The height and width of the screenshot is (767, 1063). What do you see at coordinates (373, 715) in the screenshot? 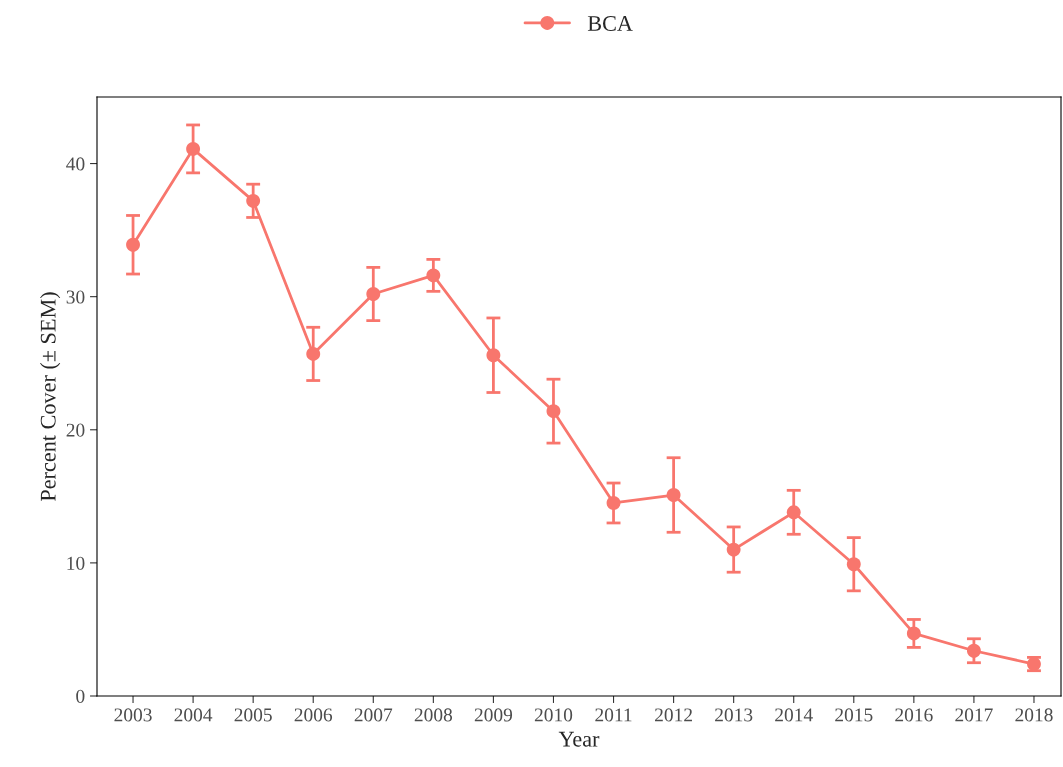
I see `x-tick-label: 2007` at bounding box center [373, 715].